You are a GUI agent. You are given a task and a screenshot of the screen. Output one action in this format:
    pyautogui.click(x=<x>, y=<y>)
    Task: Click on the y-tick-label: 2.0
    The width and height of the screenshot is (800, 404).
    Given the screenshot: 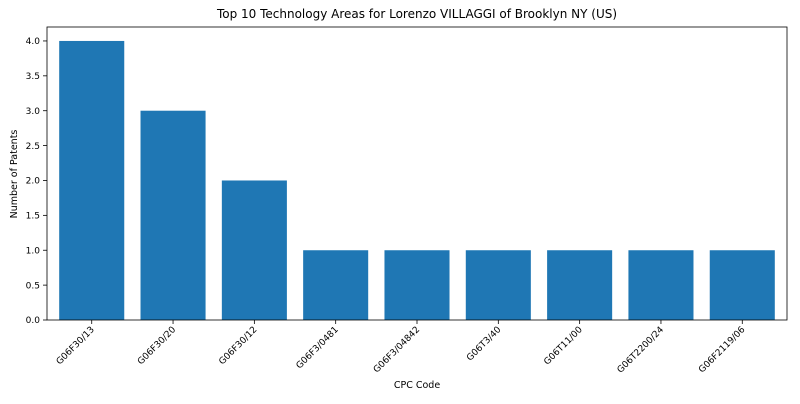 What is the action you would take?
    pyautogui.click(x=33, y=182)
    